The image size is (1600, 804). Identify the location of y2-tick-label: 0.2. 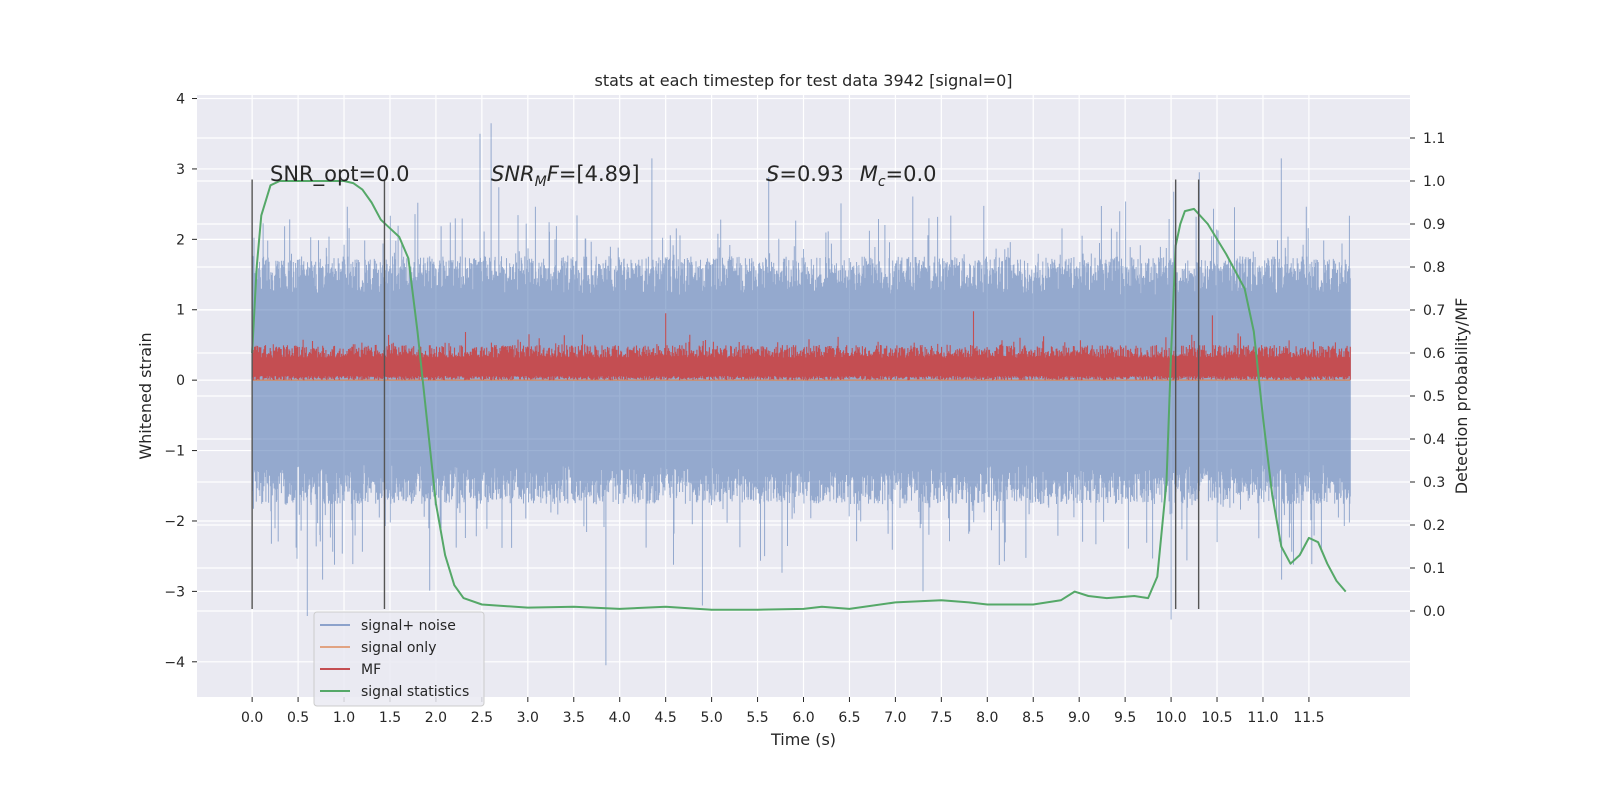
(1434, 526).